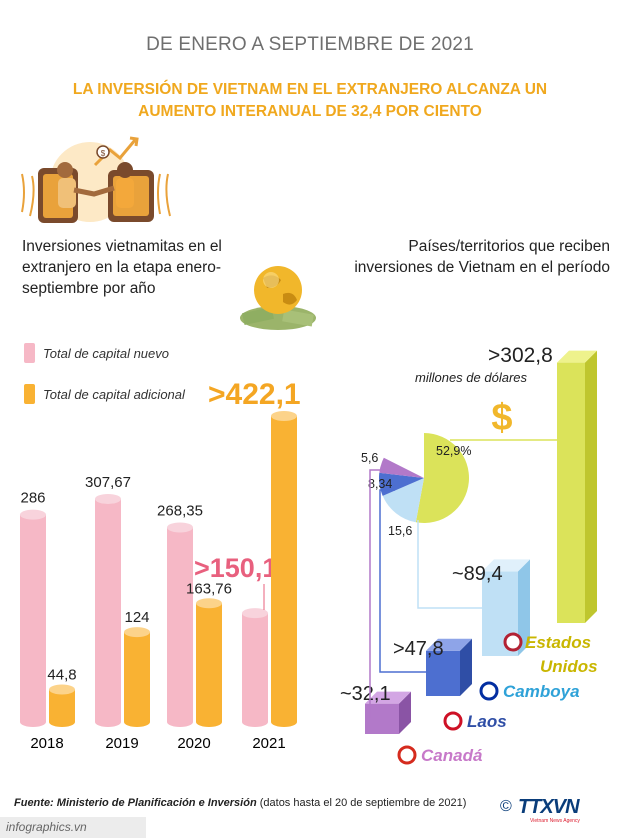  I want to click on year-label-2019: 2019, so click(121, 743).